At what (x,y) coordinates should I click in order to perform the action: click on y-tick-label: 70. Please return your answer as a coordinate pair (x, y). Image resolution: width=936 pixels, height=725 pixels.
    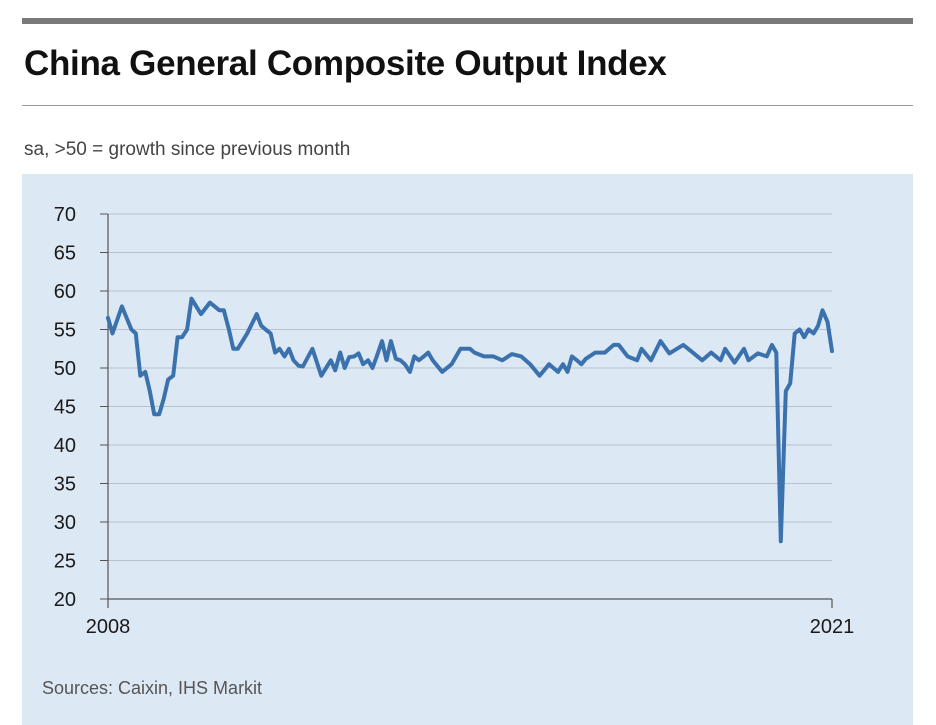
    Looking at the image, I should click on (65, 215).